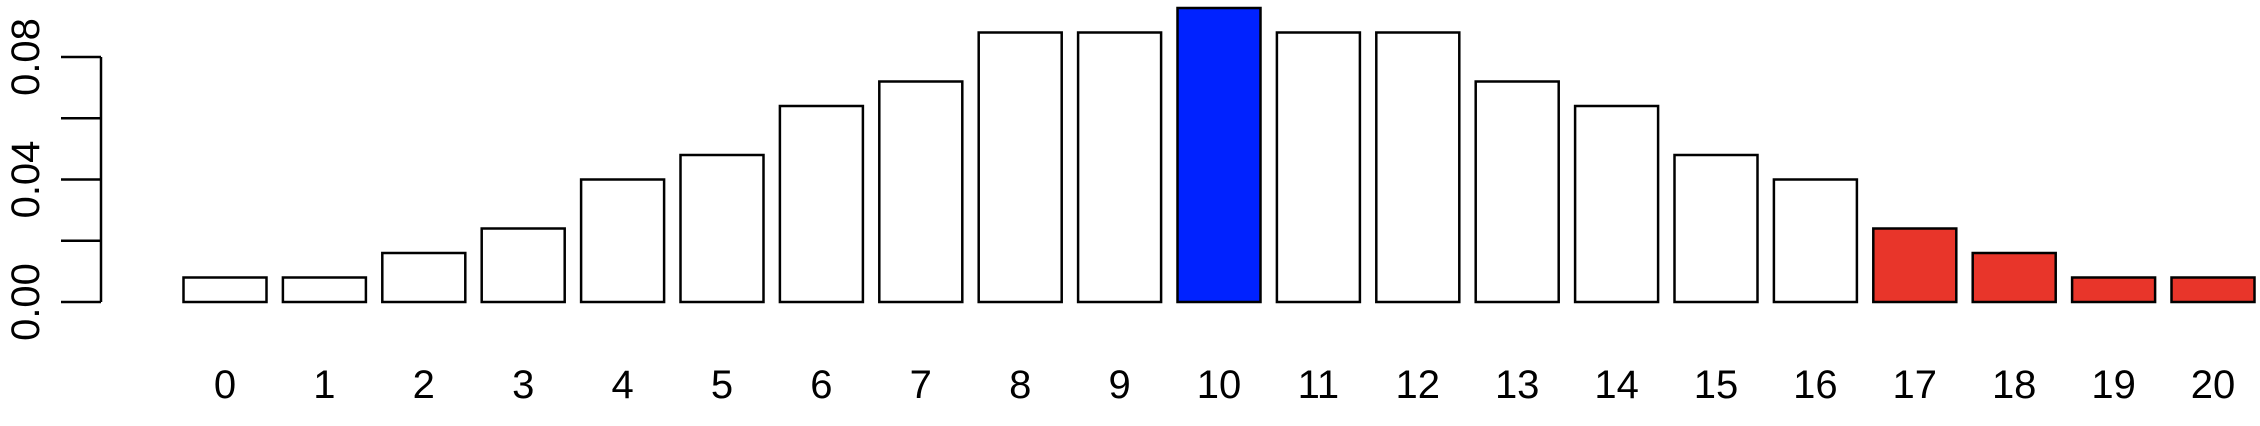 This screenshot has height=426, width=2260. What do you see at coordinates (523, 385) in the screenshot?
I see `x-tick-label: 3` at bounding box center [523, 385].